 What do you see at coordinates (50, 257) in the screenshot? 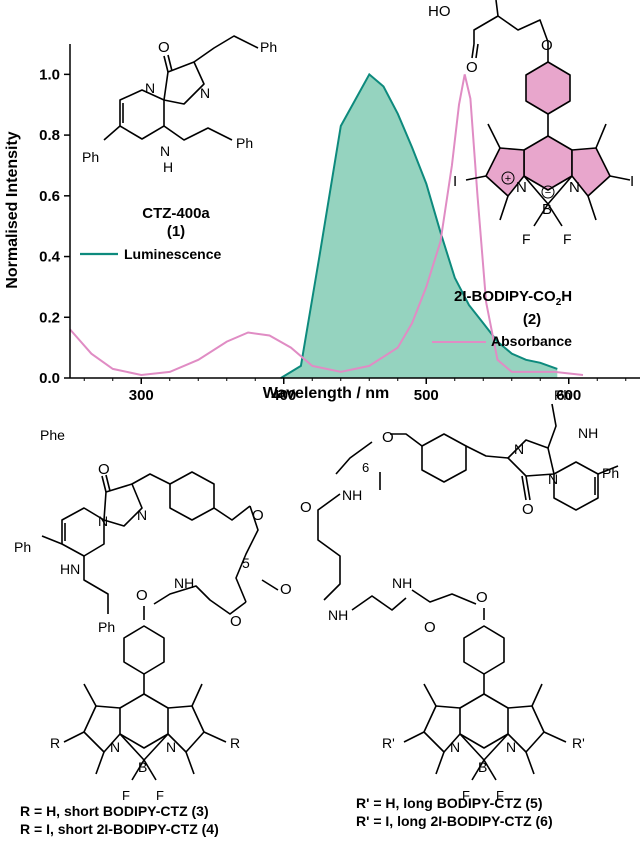
I see `y-tick-label: 0.4` at bounding box center [50, 257].